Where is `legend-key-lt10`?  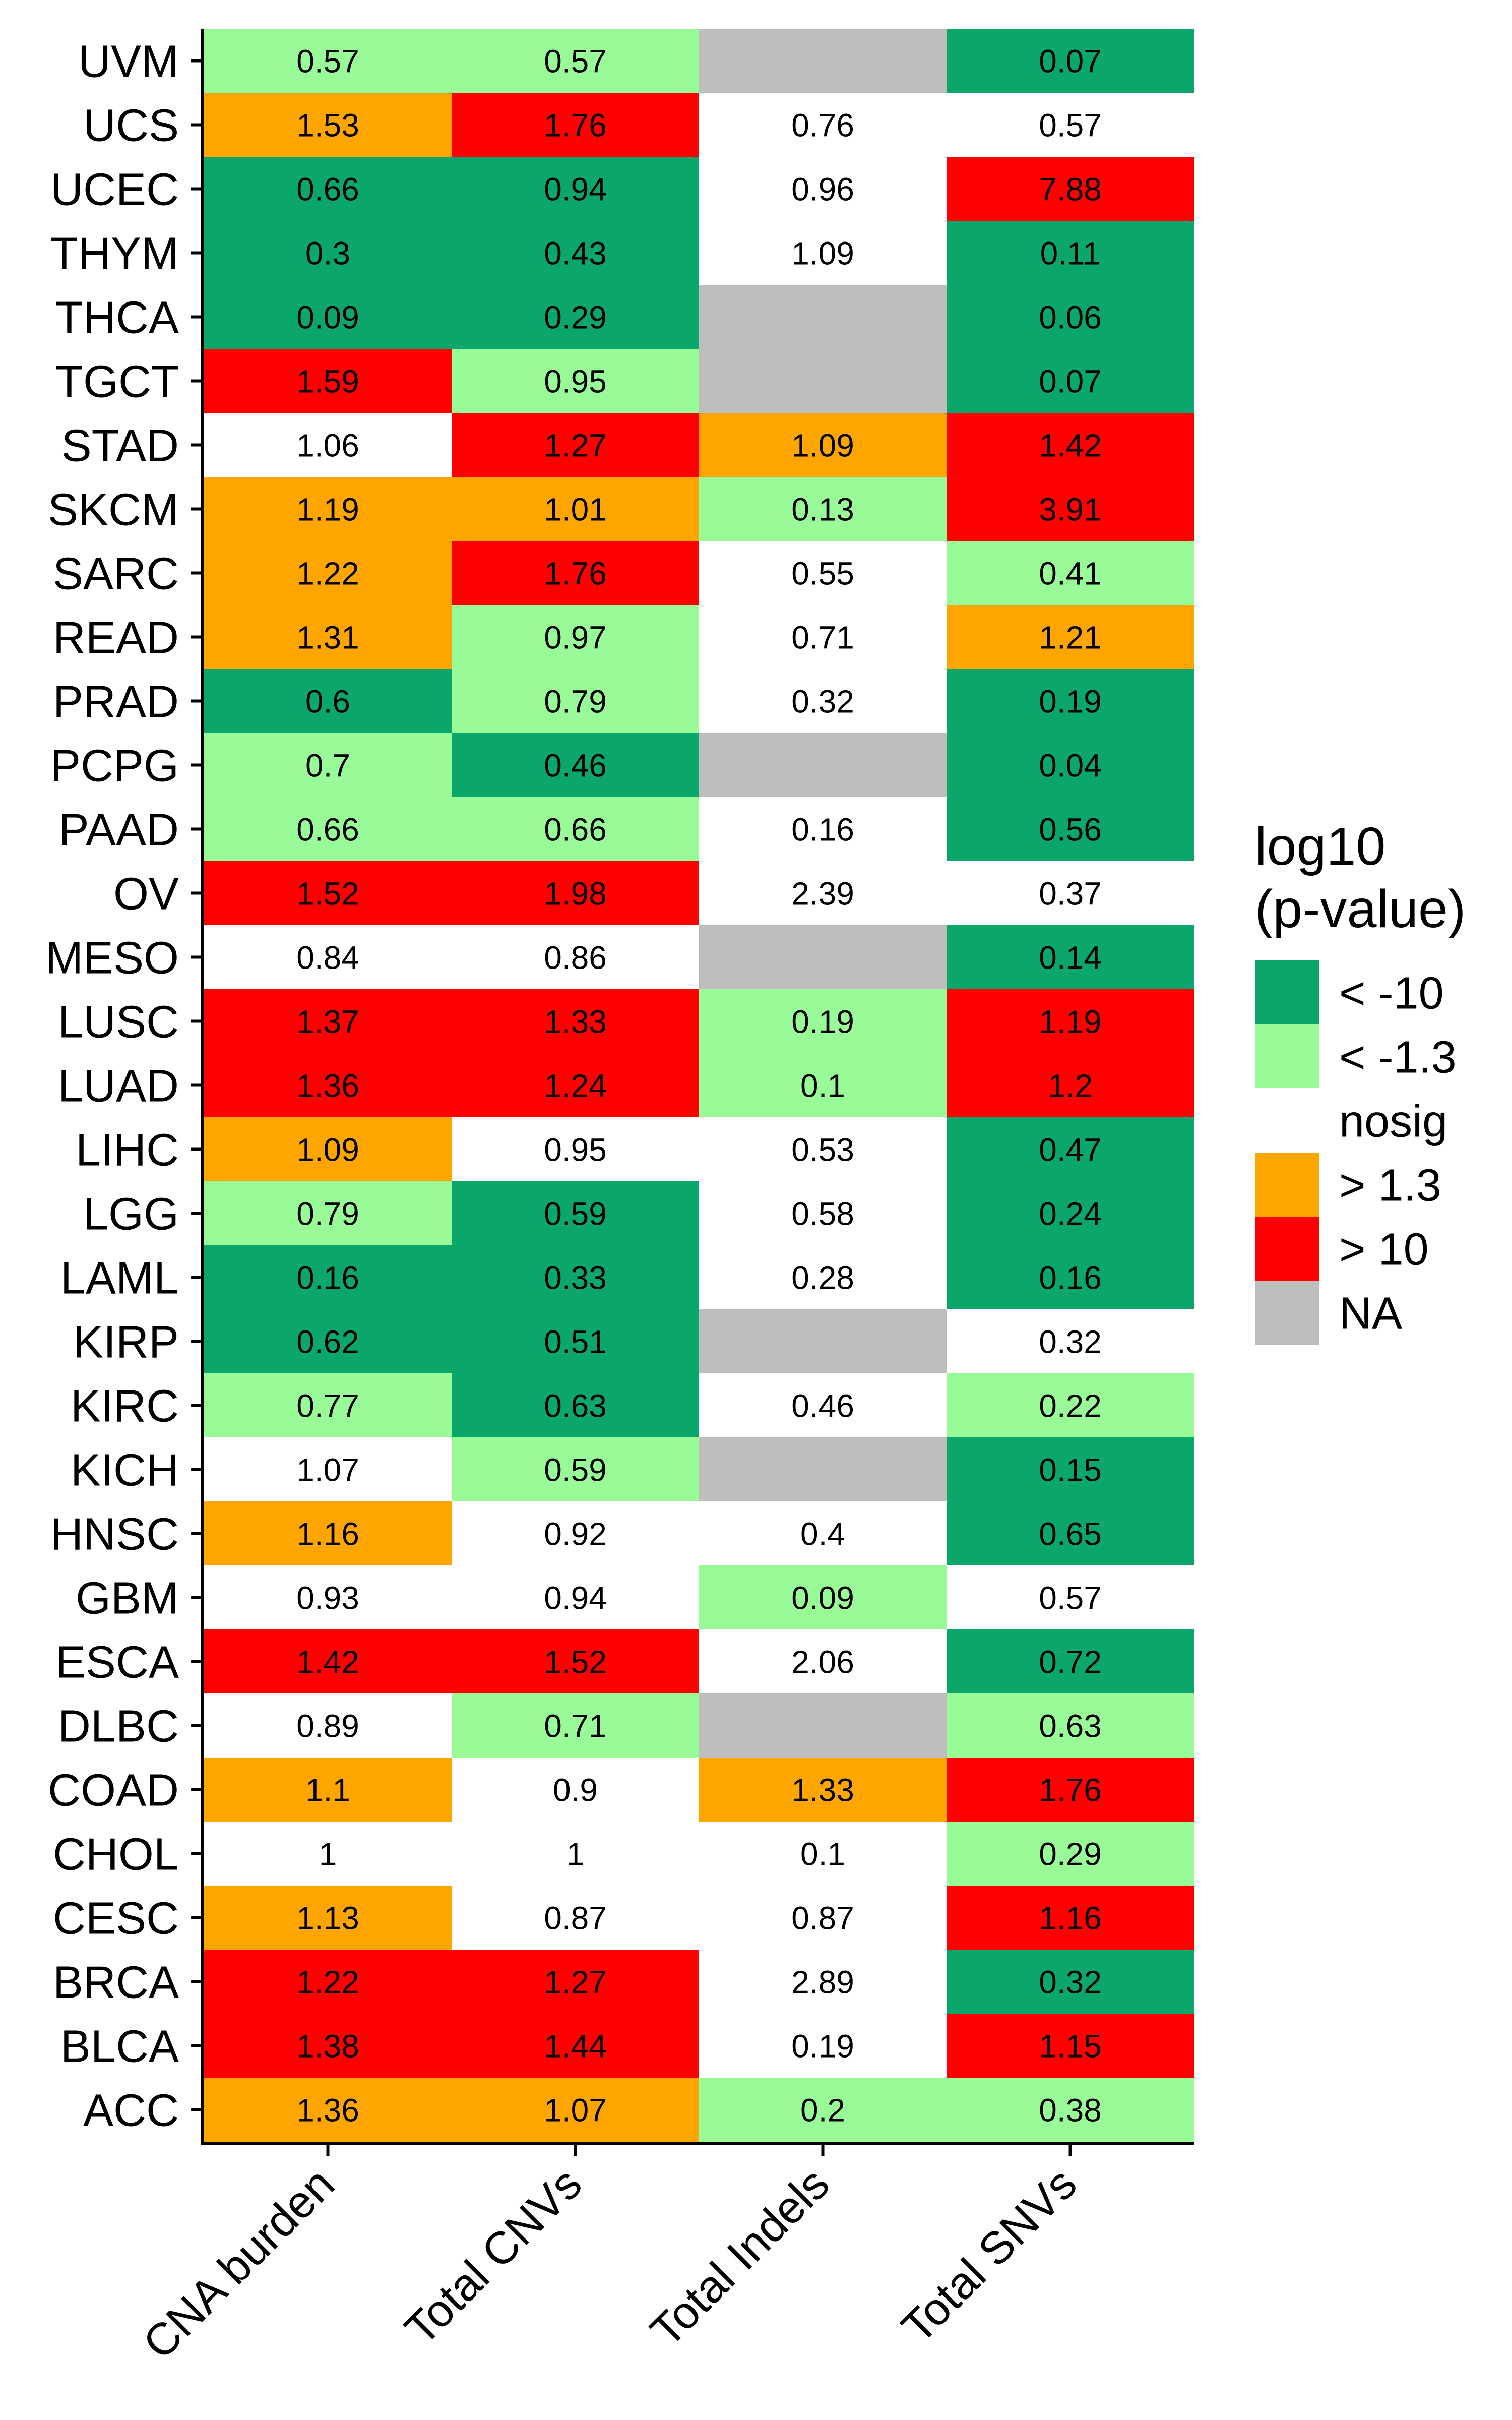
legend-key-lt10 is located at coordinates (1287, 992).